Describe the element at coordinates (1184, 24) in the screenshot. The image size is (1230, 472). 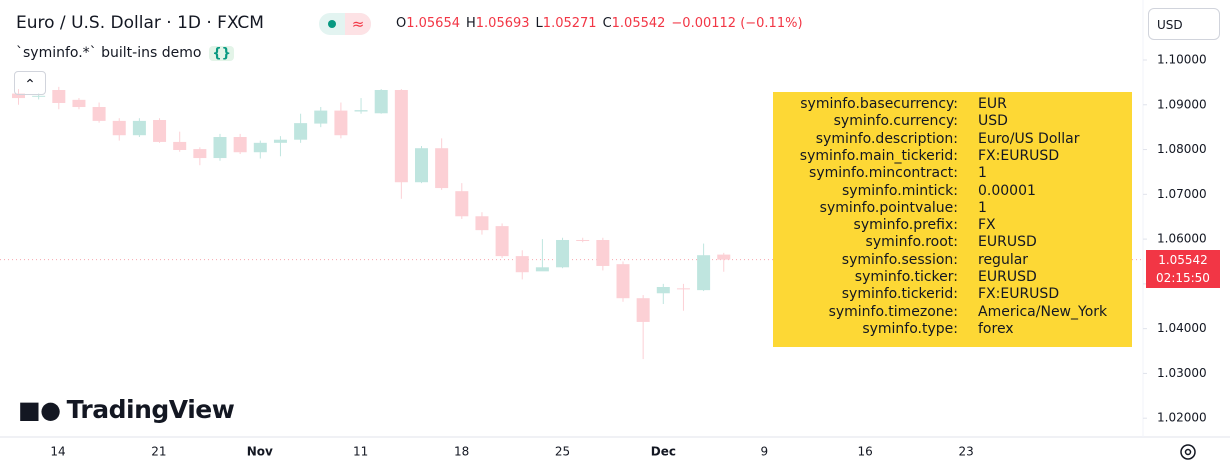
I see `currency-select: USD` at that location.